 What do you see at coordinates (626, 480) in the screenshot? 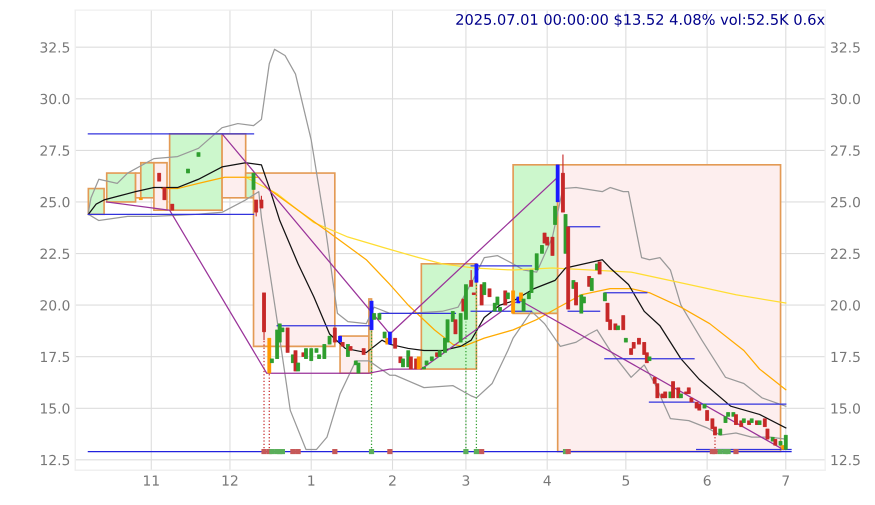
I see `x-tick-label: 5` at bounding box center [626, 480].